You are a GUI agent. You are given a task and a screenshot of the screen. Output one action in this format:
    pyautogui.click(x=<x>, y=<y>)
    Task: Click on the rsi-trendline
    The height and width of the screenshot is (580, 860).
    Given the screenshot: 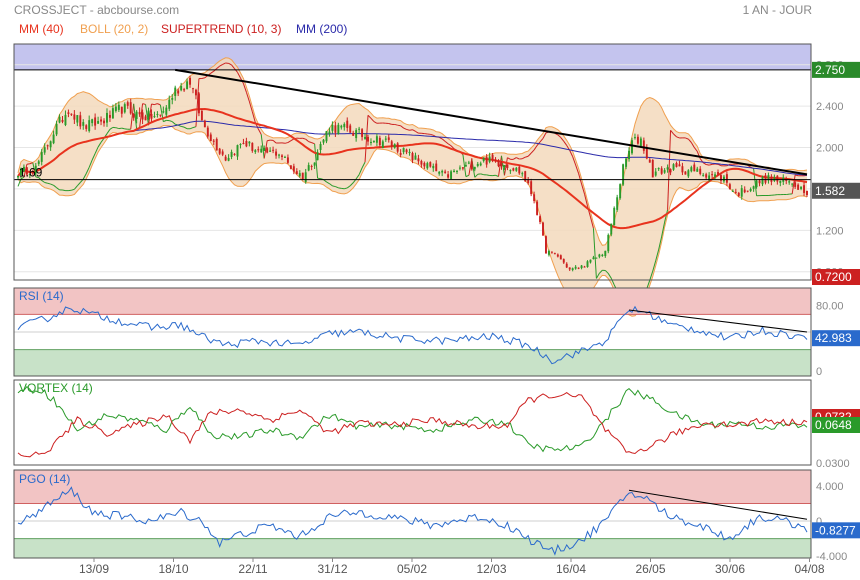 What is the action you would take?
    pyautogui.click(x=718, y=321)
    